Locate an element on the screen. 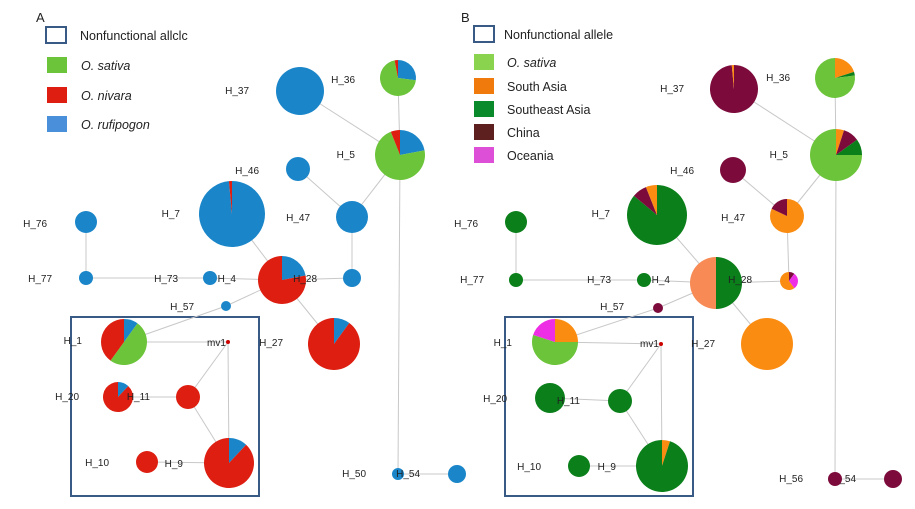  node-b-h5-slice-sativa is located at coordinates (836, 155).